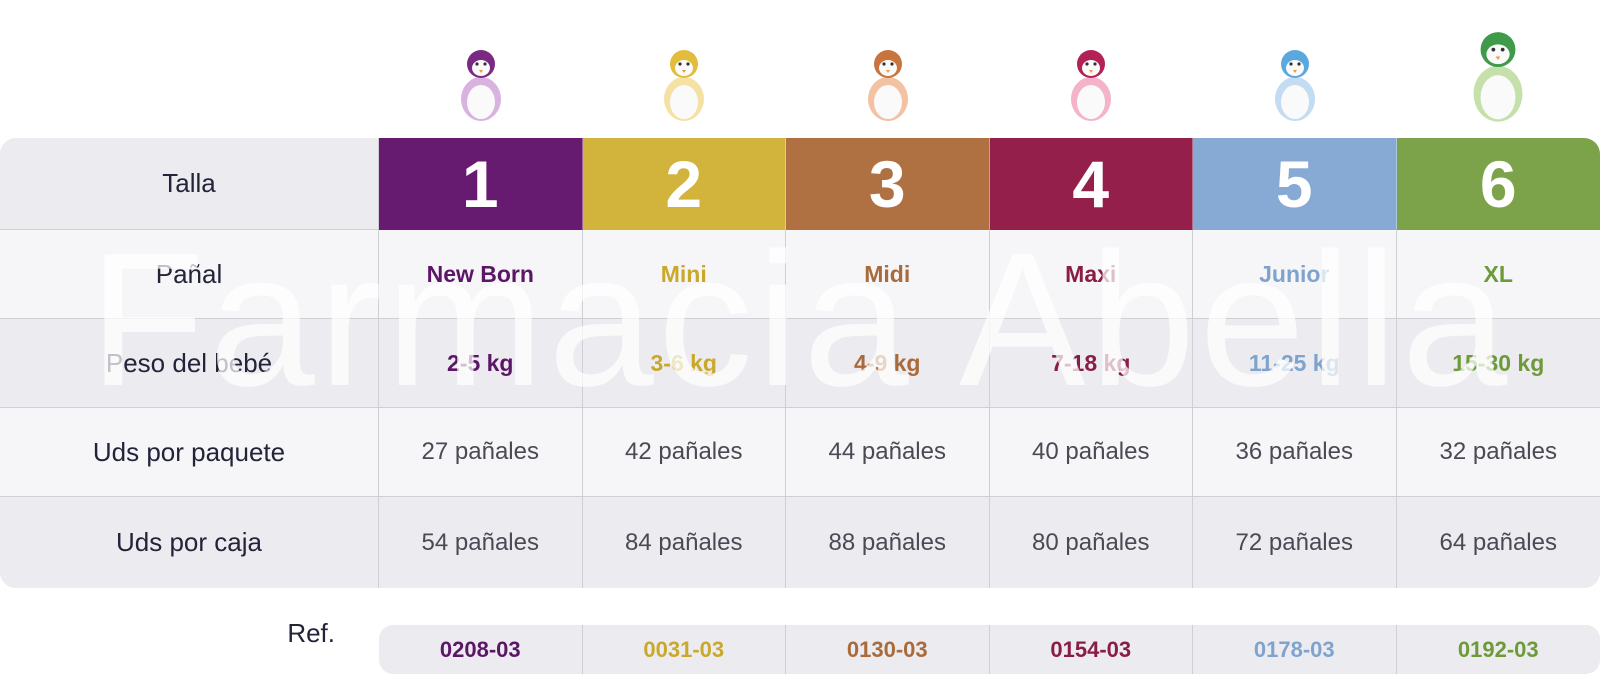  I want to click on penguin-yellow-icon, so click(684, 85).